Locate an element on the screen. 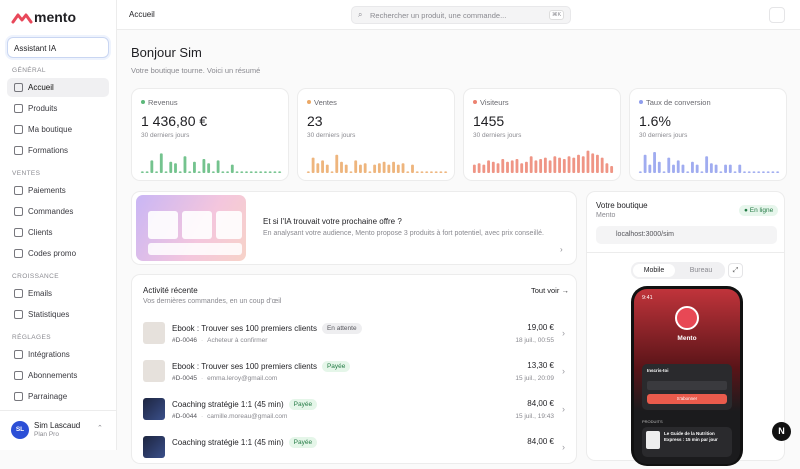 This screenshot has width=800, height=469. activity-link: Tout voir → is located at coordinates (550, 290).